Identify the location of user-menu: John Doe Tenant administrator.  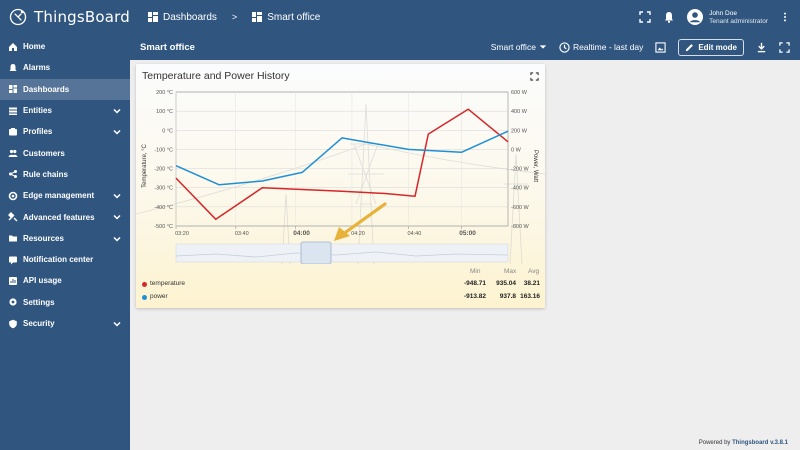
(727, 17).